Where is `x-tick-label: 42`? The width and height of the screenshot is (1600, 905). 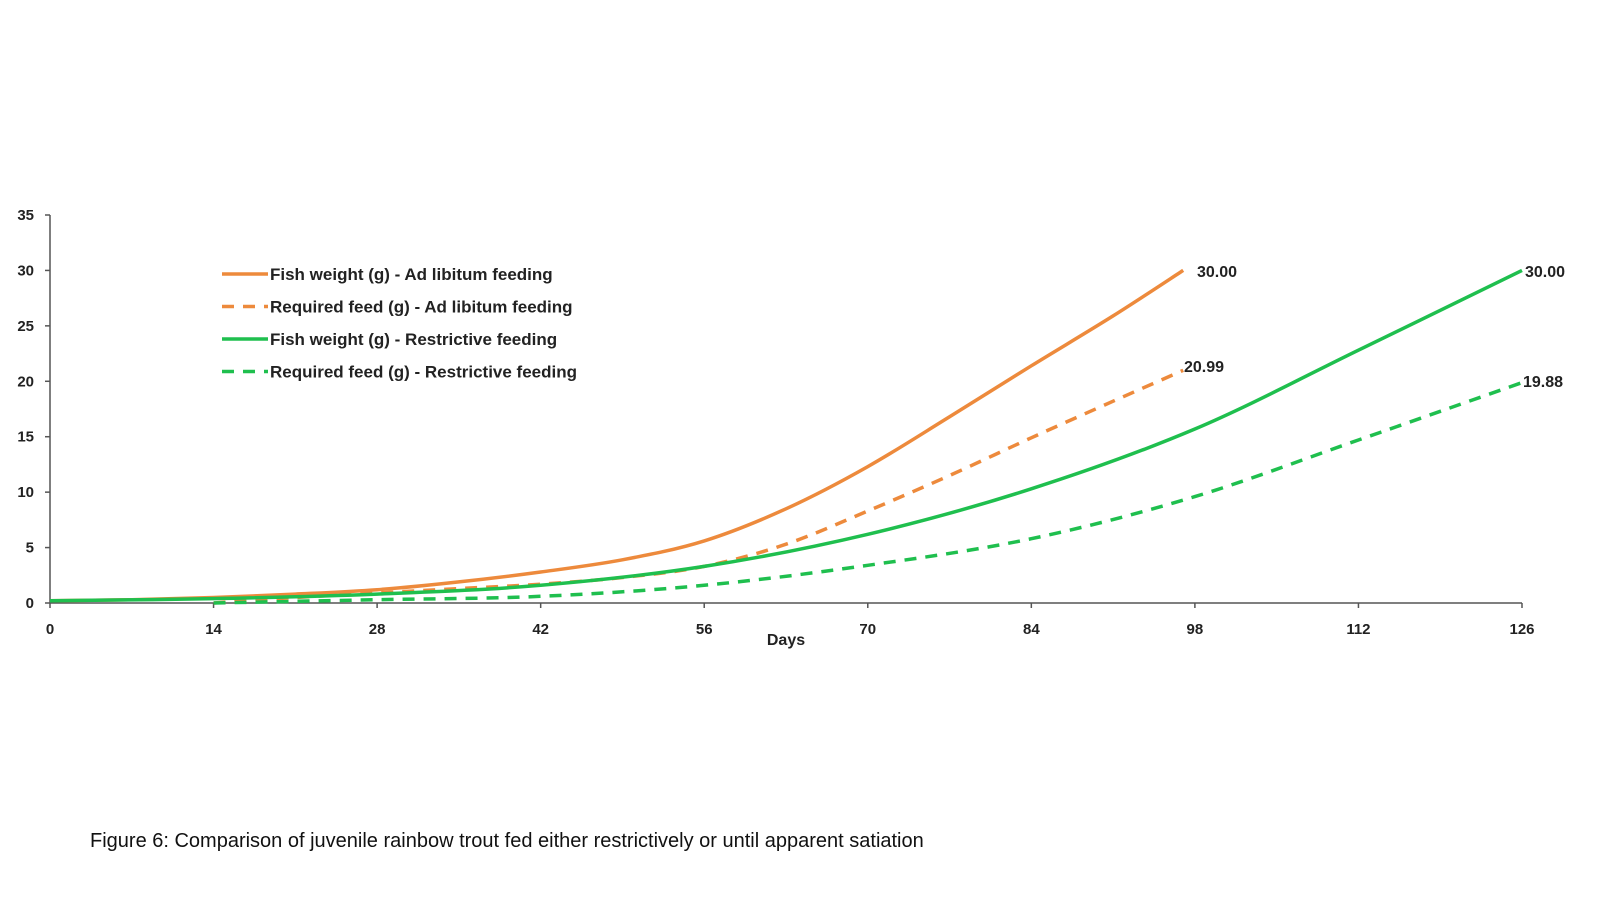
x-tick-label: 42 is located at coordinates (540, 629).